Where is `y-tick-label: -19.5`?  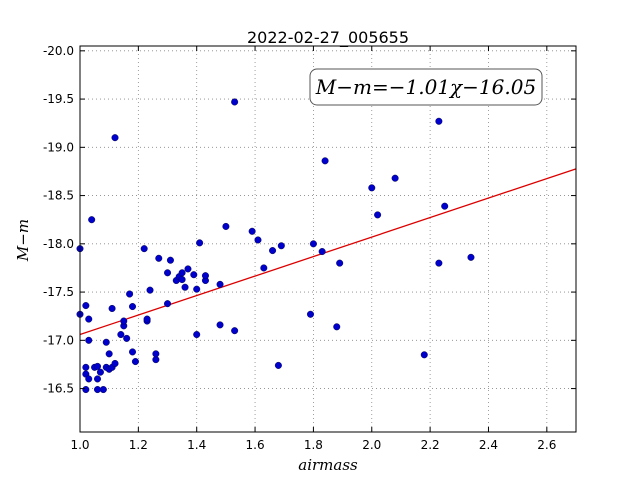 y-tick-label: -19.5 is located at coordinates (58, 99).